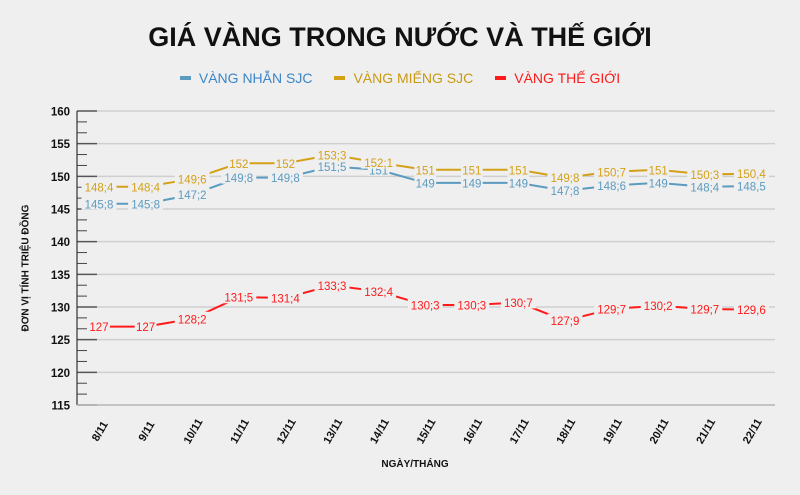  I want to click on data-point-label: 131;4, so click(285, 299).